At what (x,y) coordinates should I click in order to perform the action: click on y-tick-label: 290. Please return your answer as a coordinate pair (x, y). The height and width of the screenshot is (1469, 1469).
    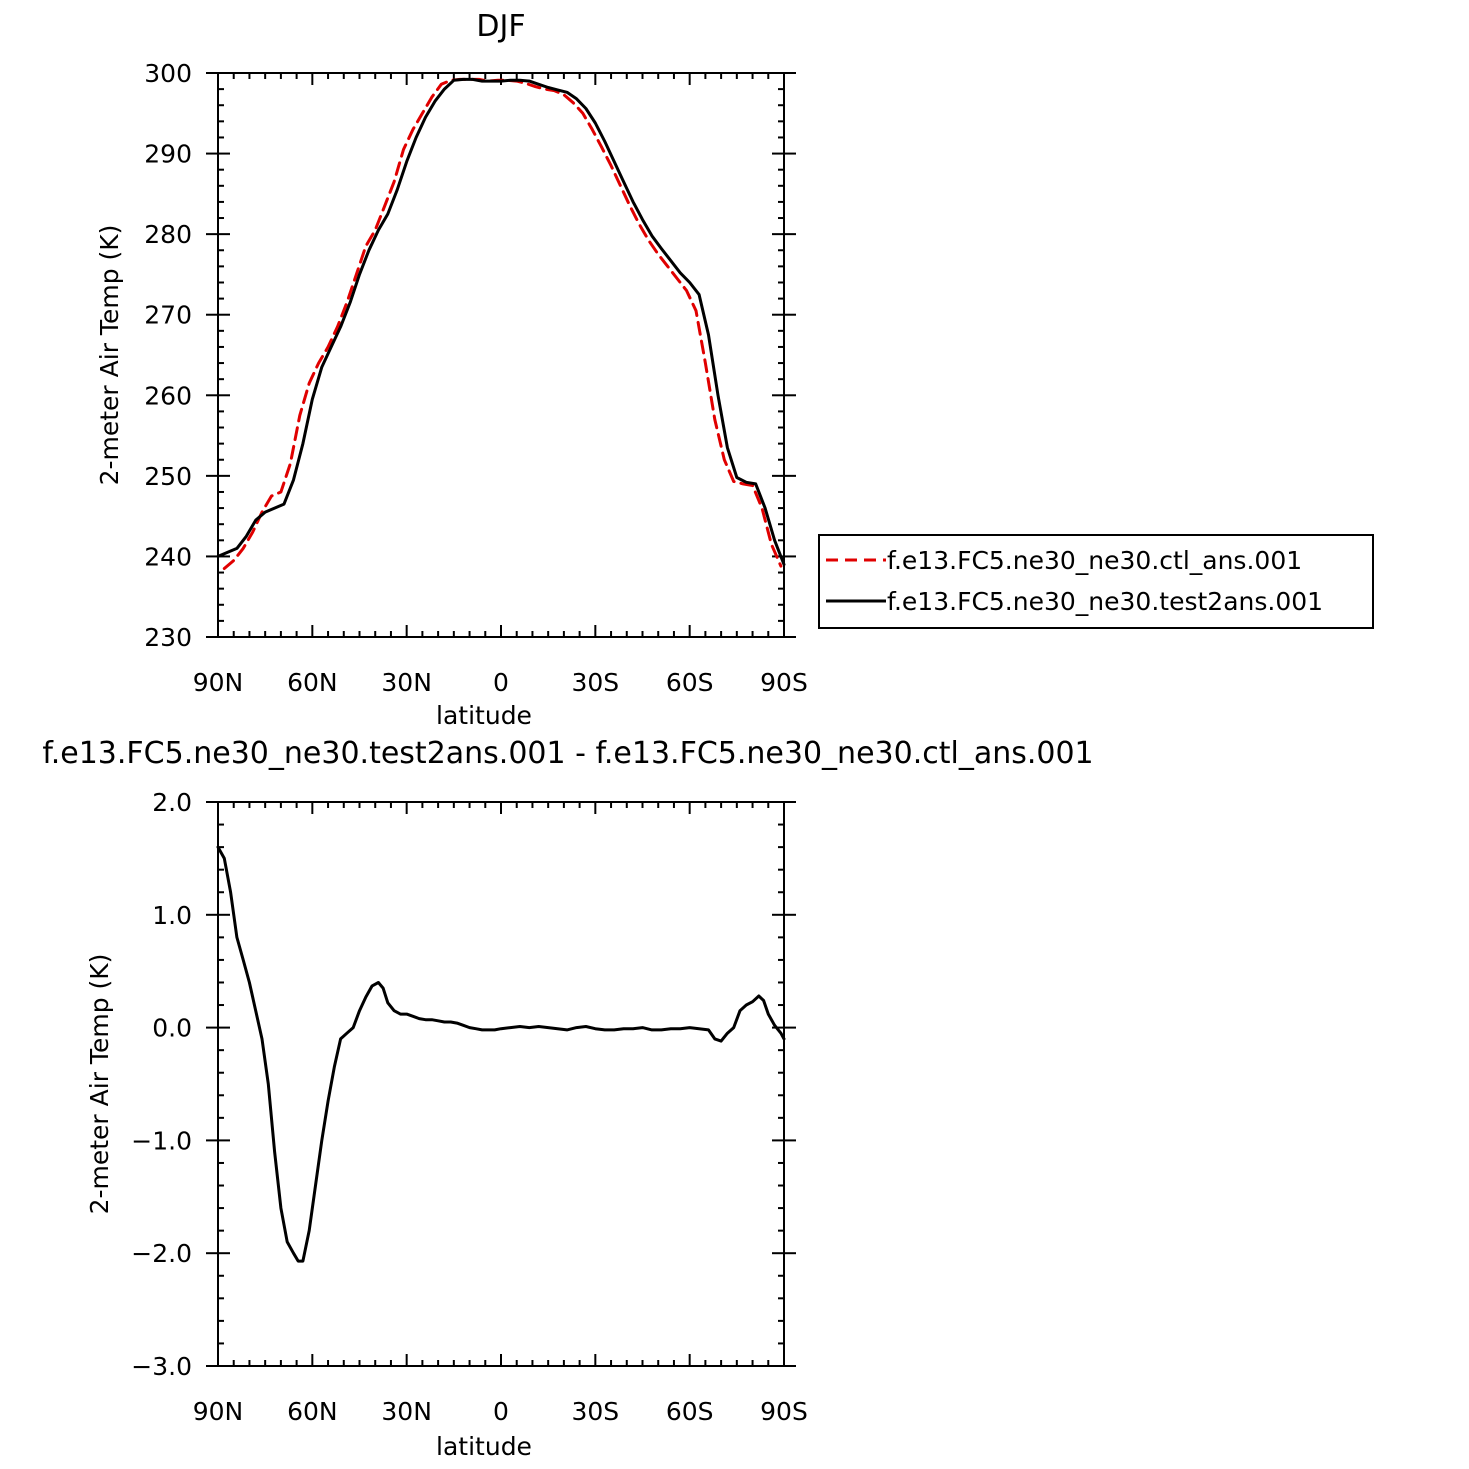
    Looking at the image, I should click on (168, 154).